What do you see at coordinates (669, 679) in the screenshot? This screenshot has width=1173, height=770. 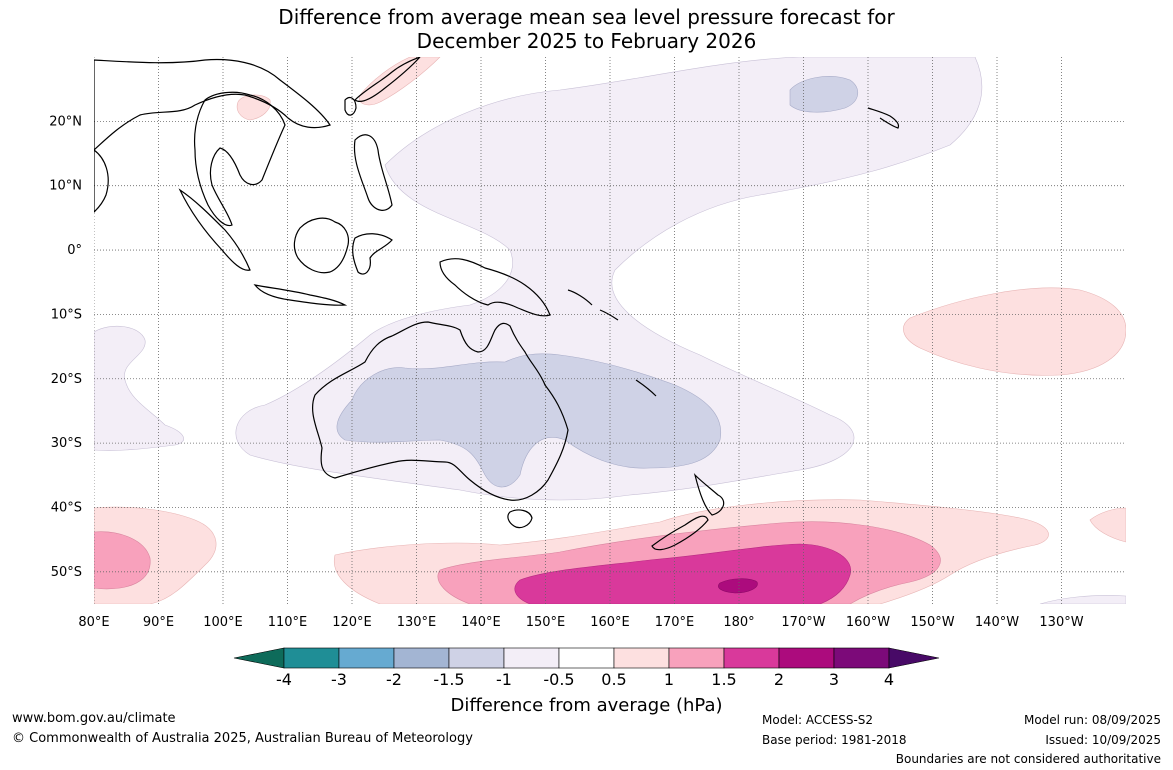 I see `colour-bar-tick-label: 1` at bounding box center [669, 679].